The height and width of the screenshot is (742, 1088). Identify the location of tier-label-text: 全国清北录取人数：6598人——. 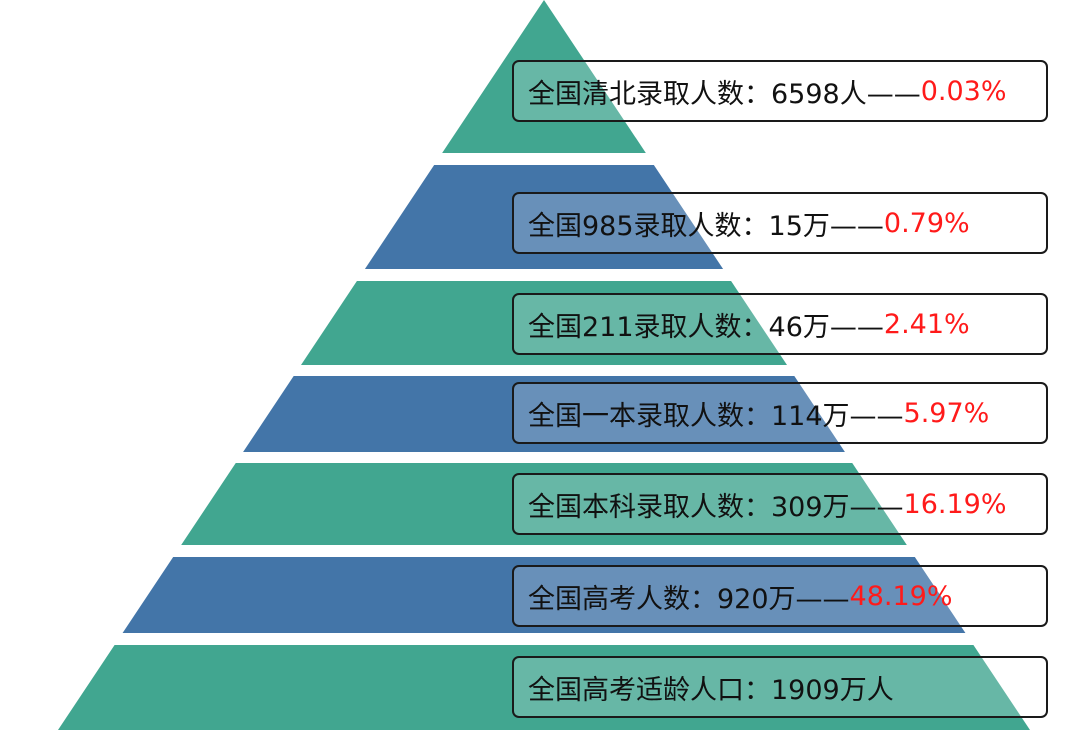
(724, 94).